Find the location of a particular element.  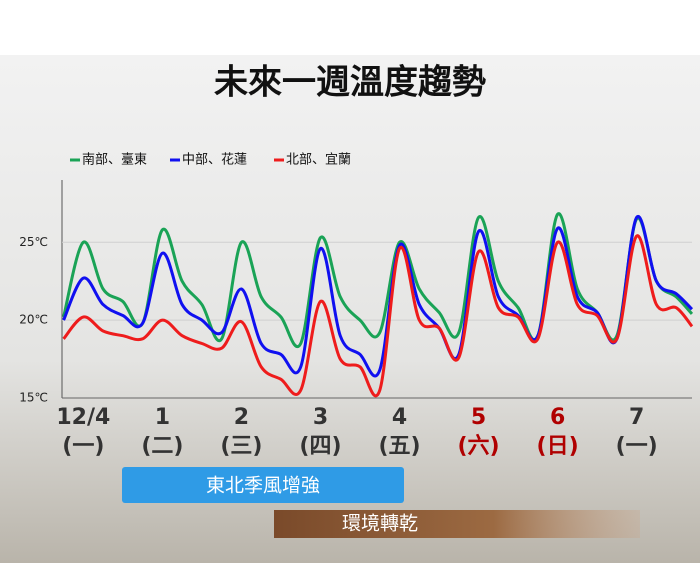

x-tick-label: 3 is located at coordinates (320, 417).